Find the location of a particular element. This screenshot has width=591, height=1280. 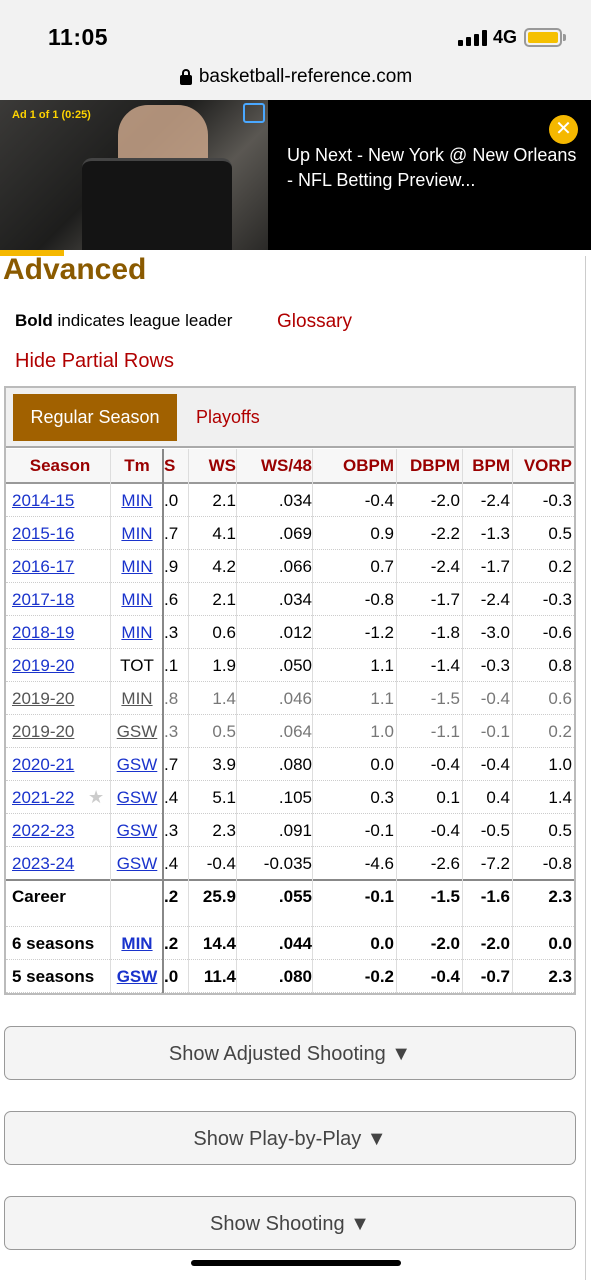

cell-ws48: .066 is located at coordinates (295, 566).